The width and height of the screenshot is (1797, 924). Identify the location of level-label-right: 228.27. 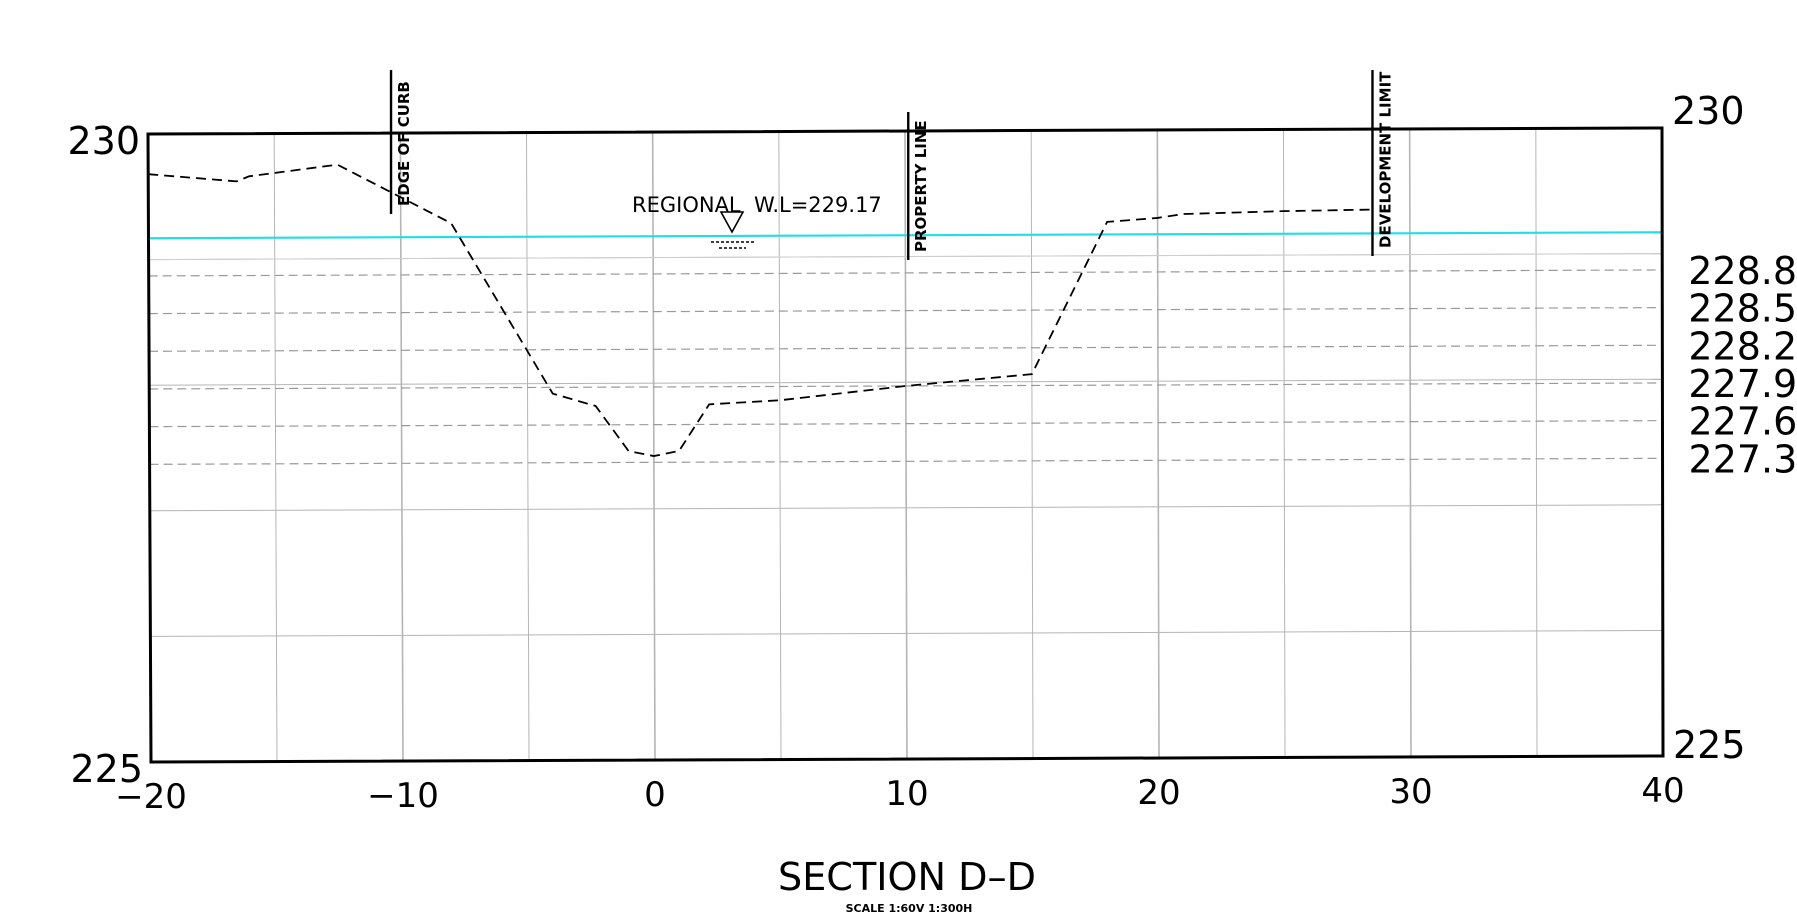
(1742, 346).